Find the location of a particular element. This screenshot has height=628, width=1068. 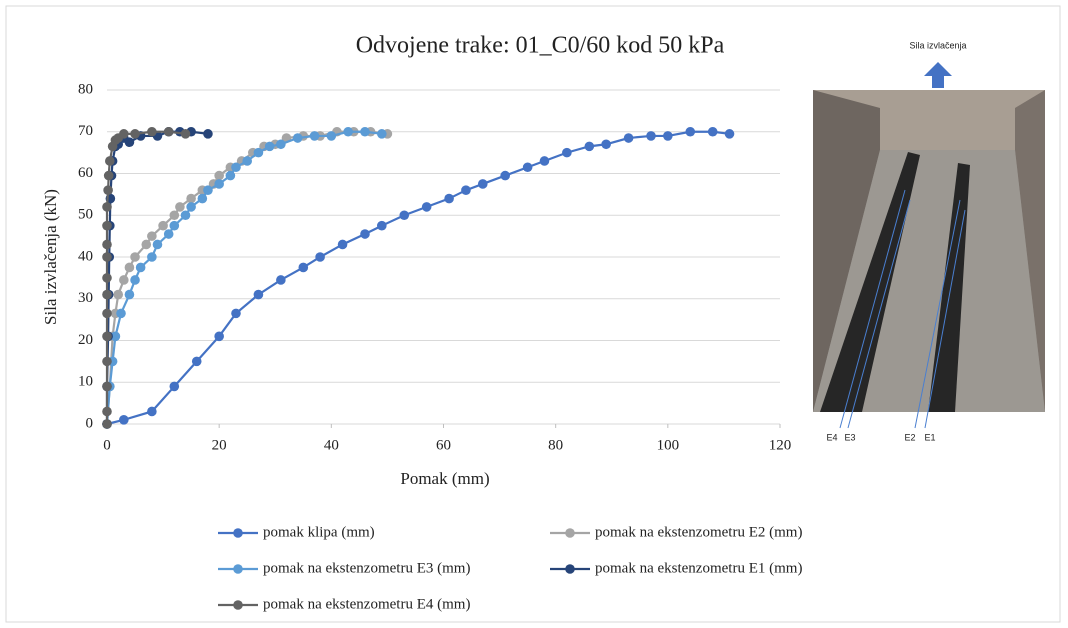

legend-label: pomak na ekstenzometru E3 (mm) is located at coordinates (366, 568).